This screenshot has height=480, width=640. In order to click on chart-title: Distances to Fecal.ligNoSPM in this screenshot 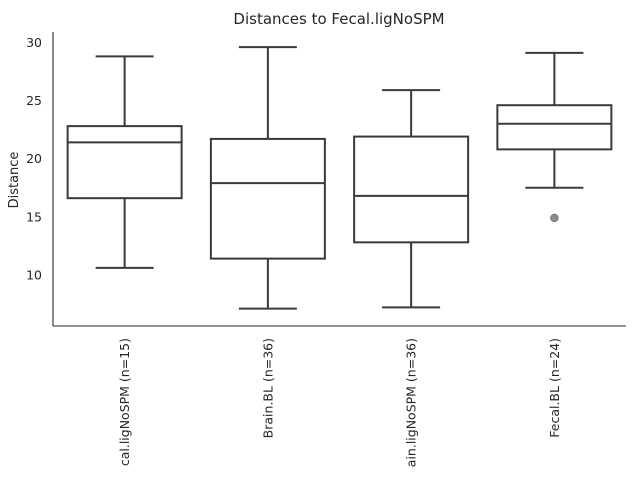, I will do `click(338, 19)`.